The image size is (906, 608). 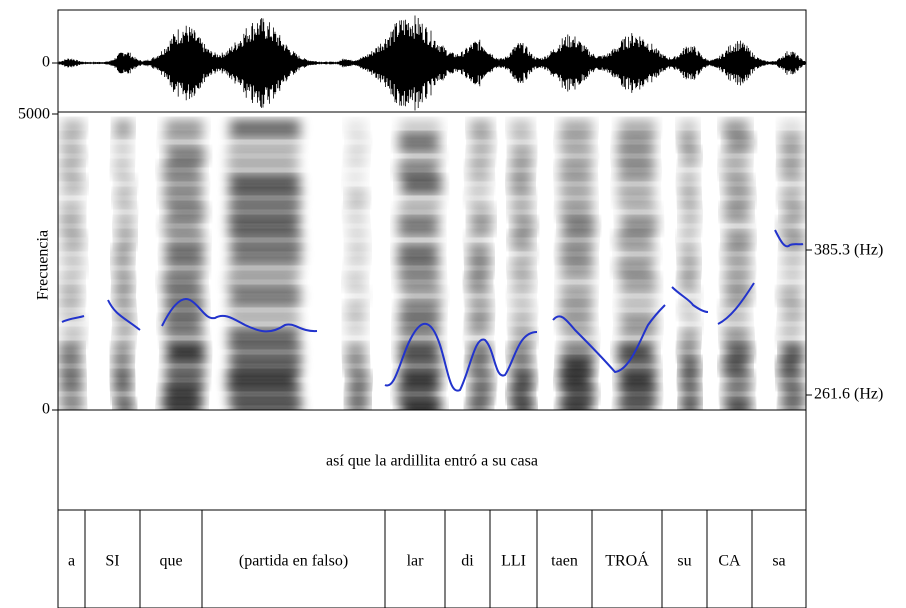 I want to click on syllable: TROÁ, so click(x=627, y=560).